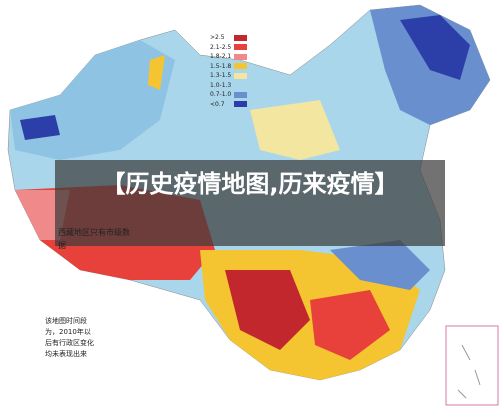 This screenshot has height=407, width=500. Describe the element at coordinates (228, 105) in the screenshot. I see `legend-item: <0.7` at that location.